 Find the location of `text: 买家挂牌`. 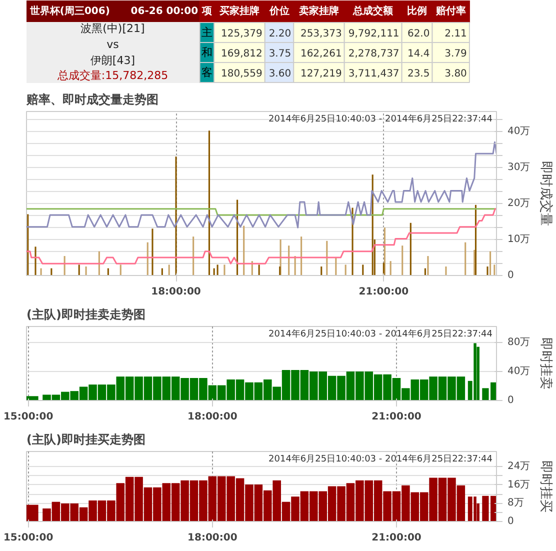

text: 买家挂牌 is located at coordinates (240, 11).